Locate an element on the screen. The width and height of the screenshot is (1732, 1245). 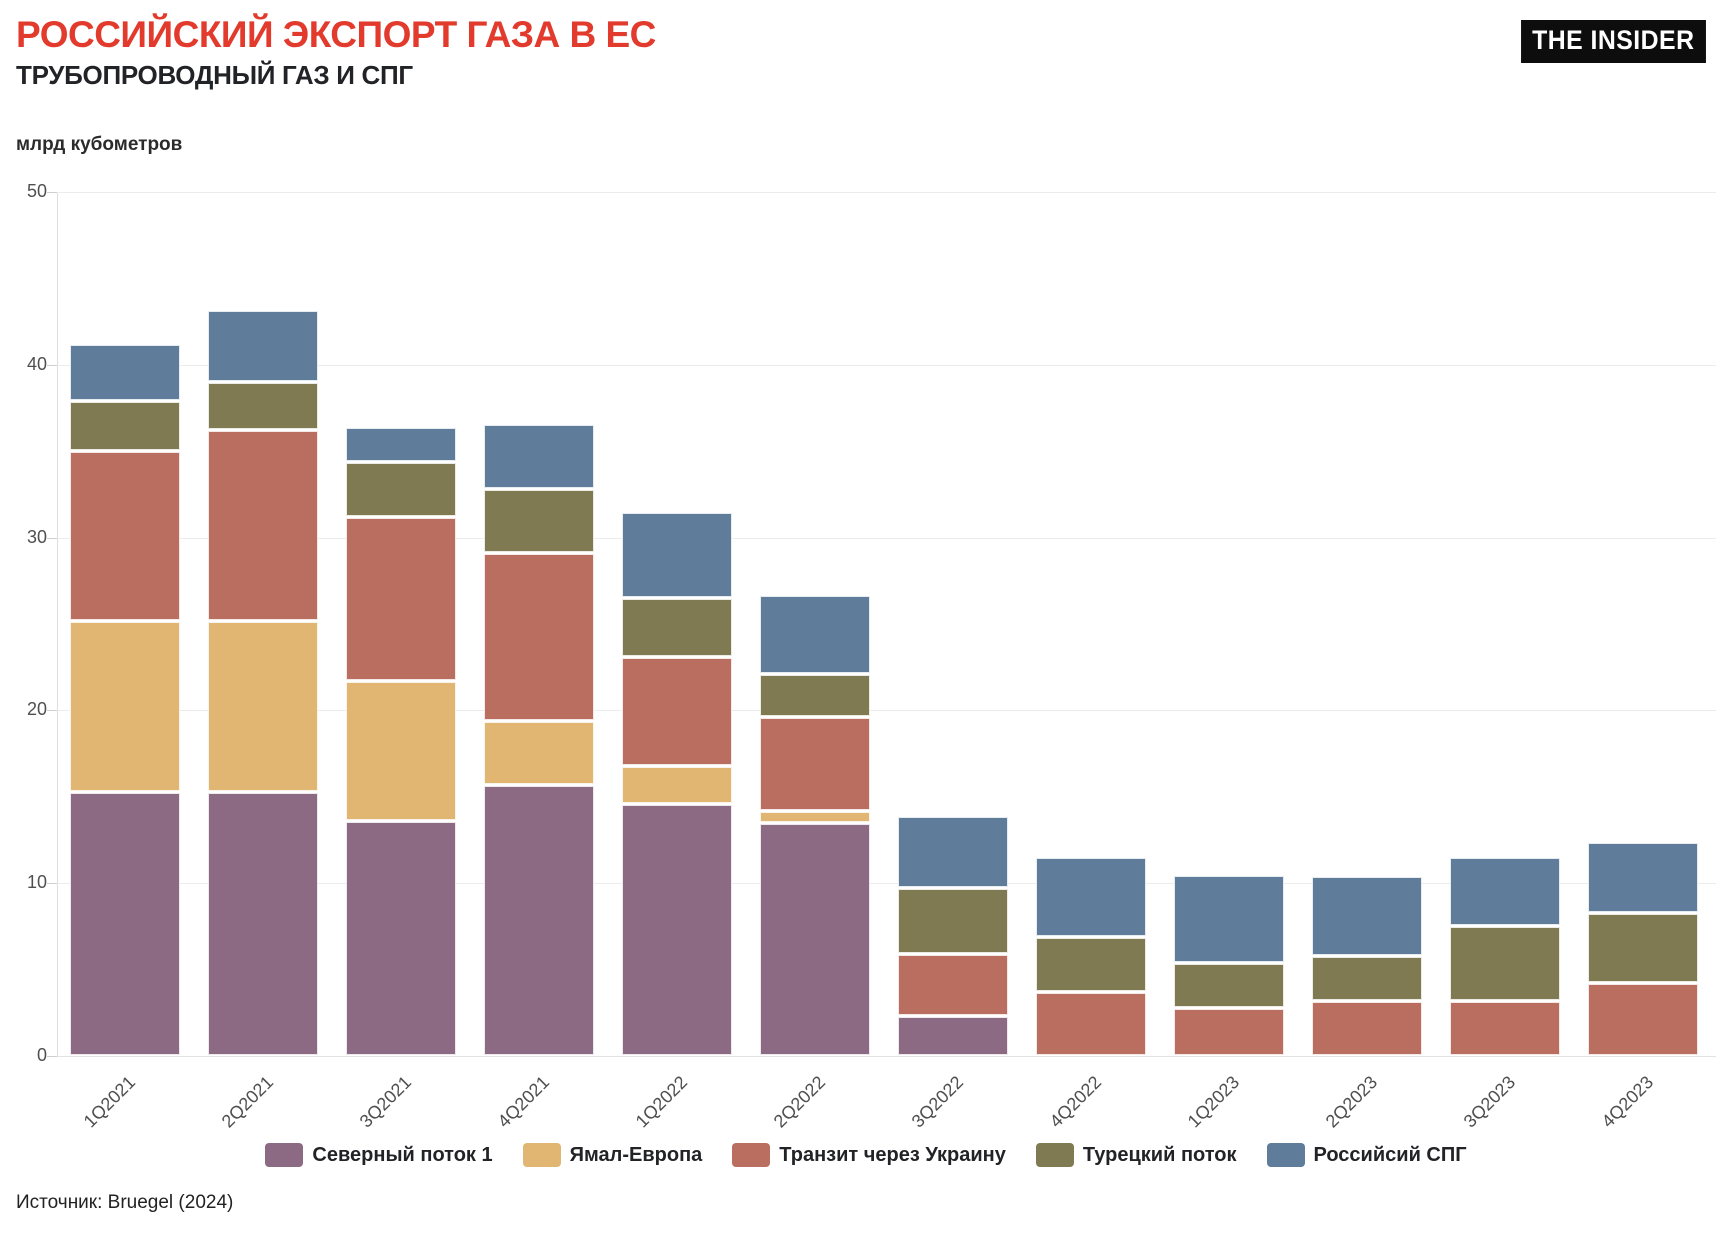
segment-2Q2023-Транзит через Украину is located at coordinates (1367, 1028).